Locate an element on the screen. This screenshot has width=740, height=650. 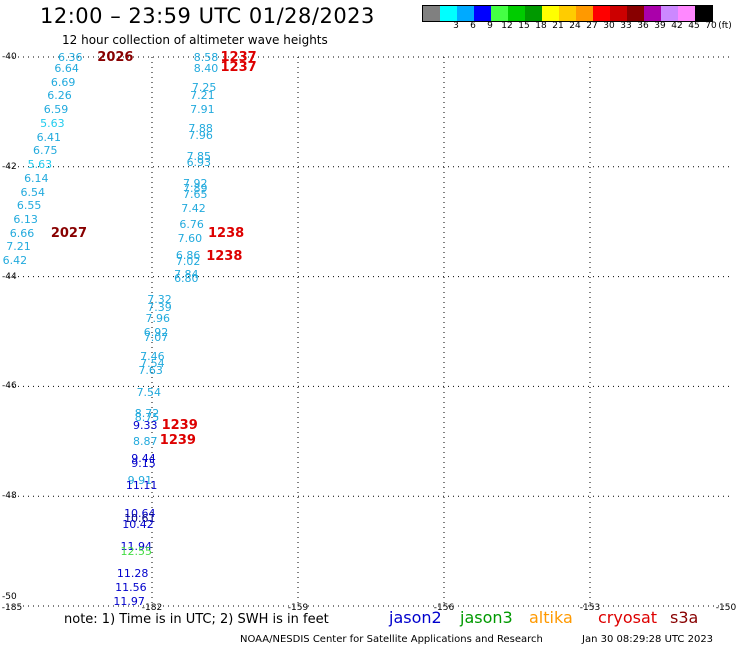
legend-label: 39 is located at coordinates (660, 26).